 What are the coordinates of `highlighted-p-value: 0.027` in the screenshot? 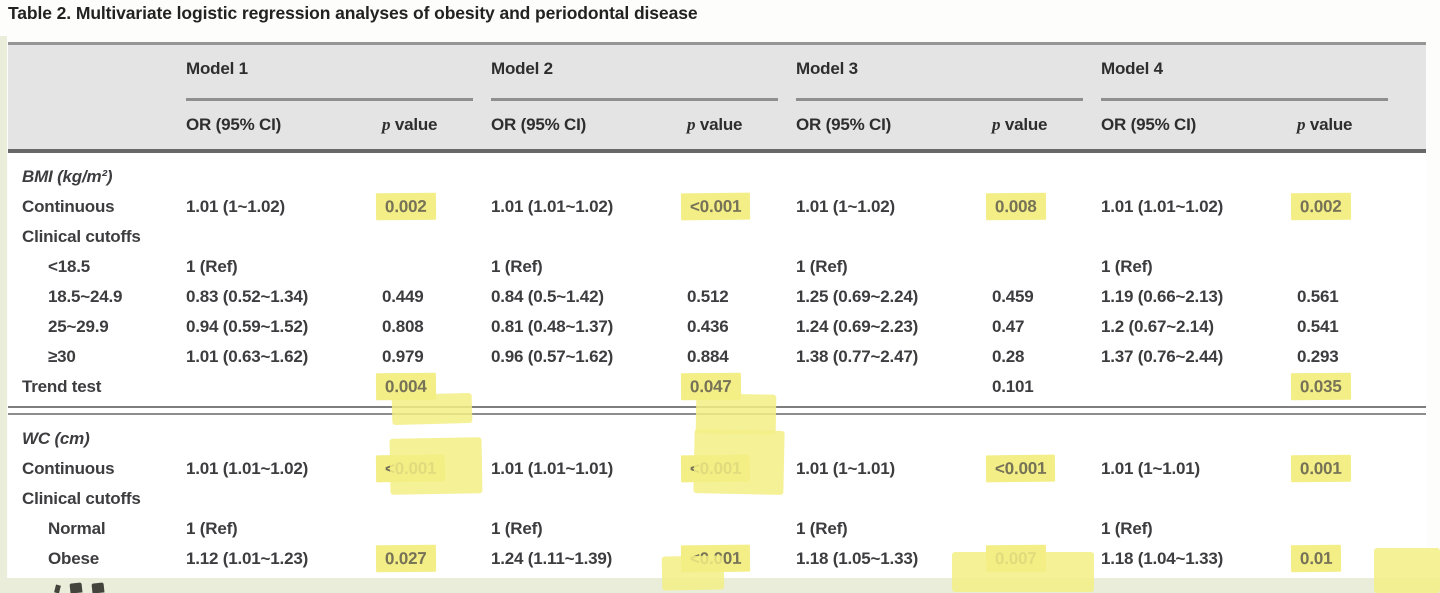 It's located at (405, 558).